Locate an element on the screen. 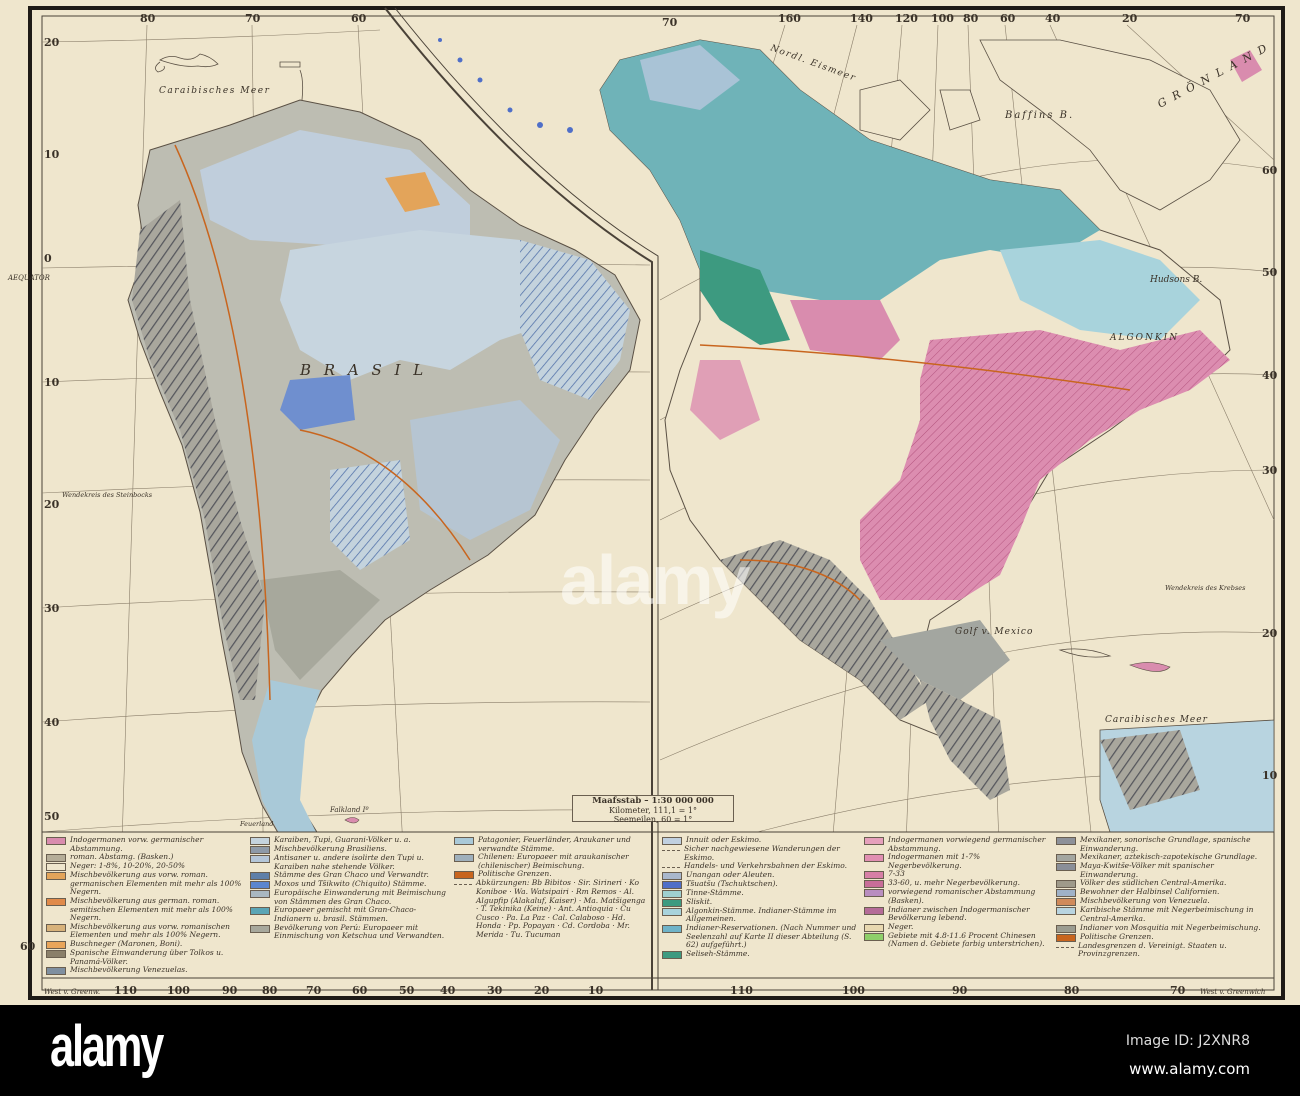  legend-item: Neger: 1-8%, 10-20%, 20-50% is located at coordinates (146, 867).